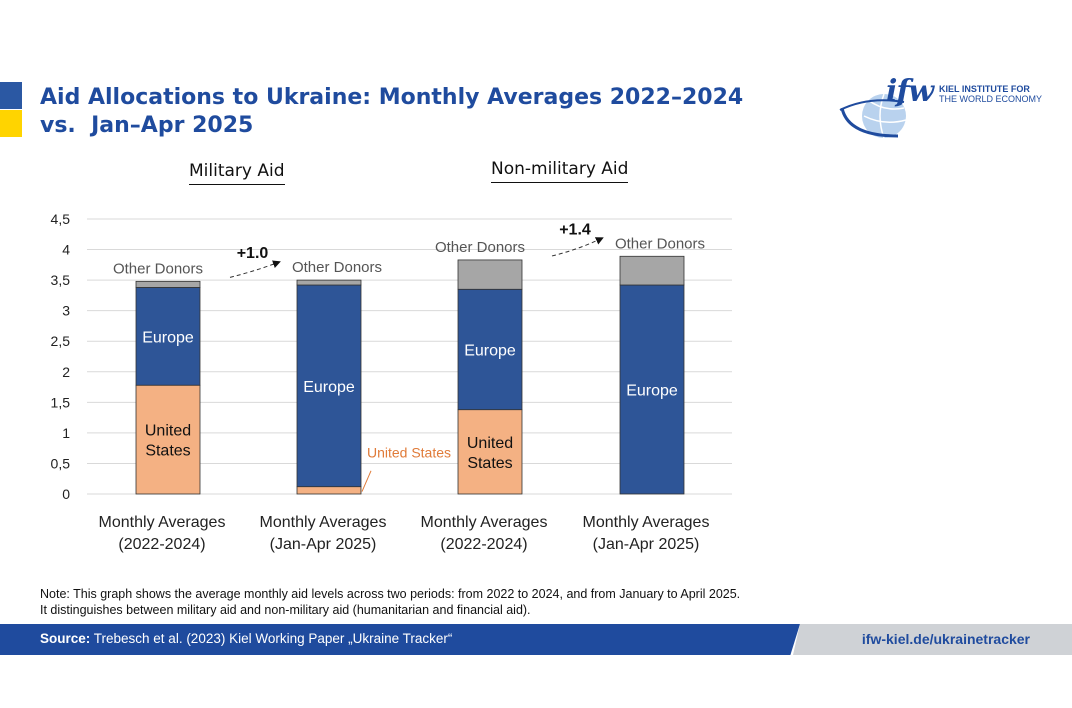  I want to click on footer-source-bar, so click(400, 639).